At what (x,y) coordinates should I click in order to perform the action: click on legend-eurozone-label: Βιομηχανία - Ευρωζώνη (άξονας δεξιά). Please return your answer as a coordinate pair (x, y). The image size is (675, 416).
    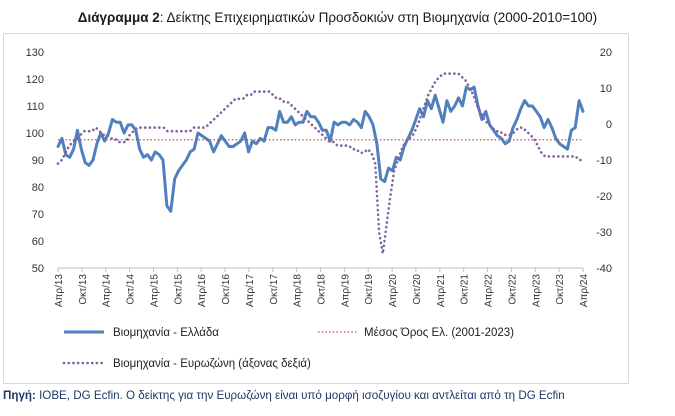
    Looking at the image, I should click on (212, 364).